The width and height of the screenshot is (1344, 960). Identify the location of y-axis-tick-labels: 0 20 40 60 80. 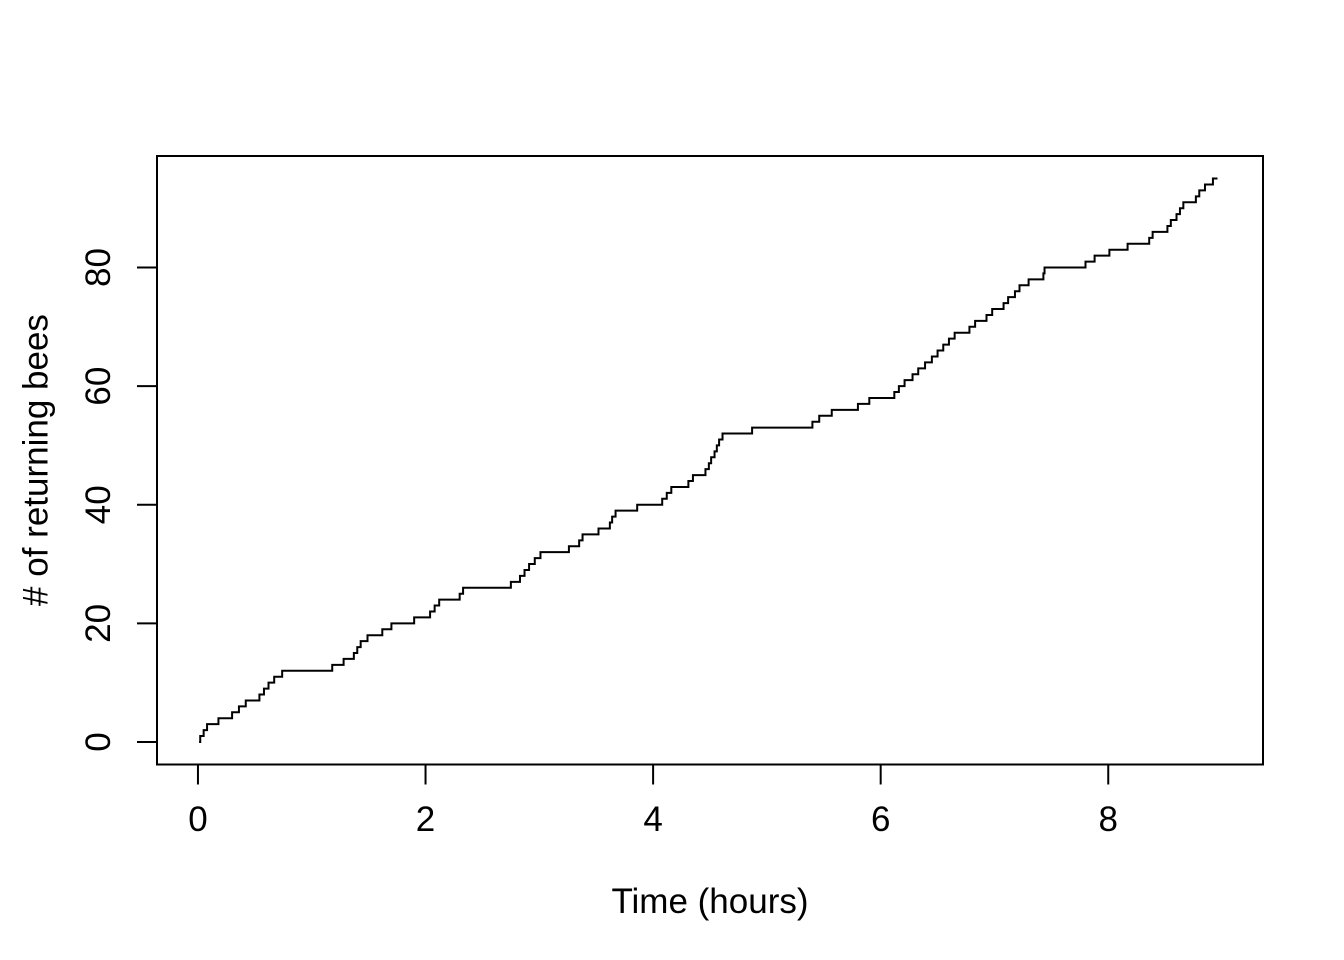
(98, 500).